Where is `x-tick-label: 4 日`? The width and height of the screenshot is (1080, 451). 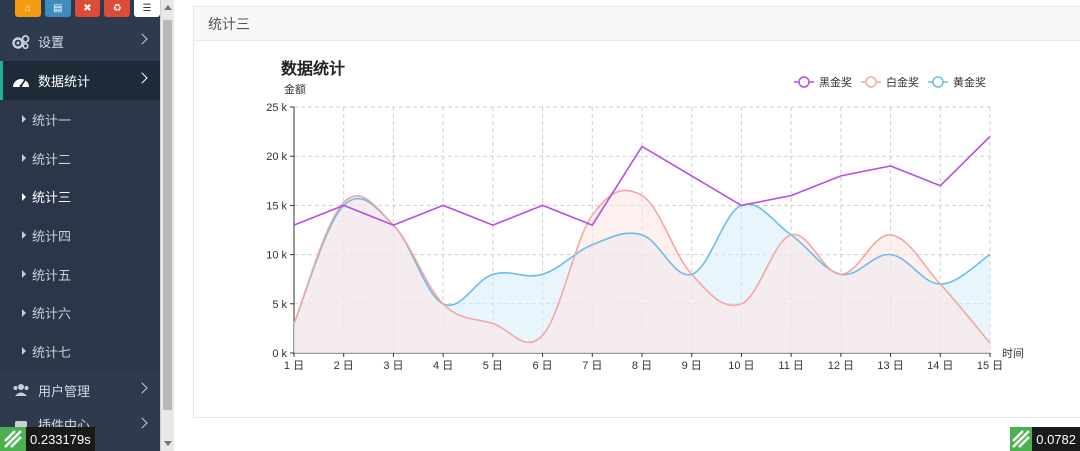 x-tick-label: 4 日 is located at coordinates (443, 366).